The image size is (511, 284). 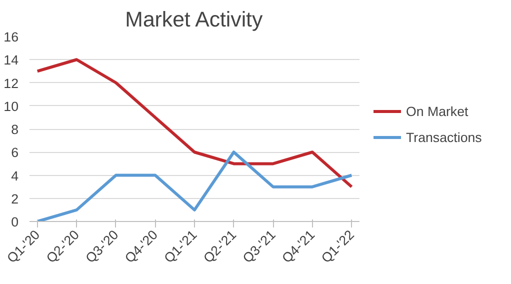 What do you see at coordinates (194, 20) in the screenshot?
I see `chart-title: Market Activity` at bounding box center [194, 20].